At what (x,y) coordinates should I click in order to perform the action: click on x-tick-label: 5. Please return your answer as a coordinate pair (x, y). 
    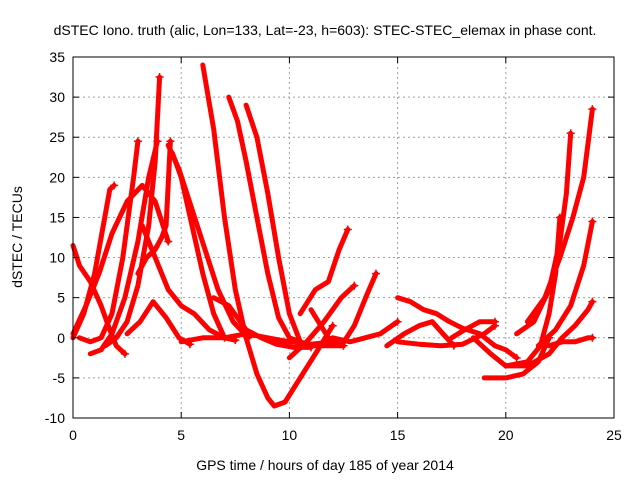
    Looking at the image, I should click on (181, 435).